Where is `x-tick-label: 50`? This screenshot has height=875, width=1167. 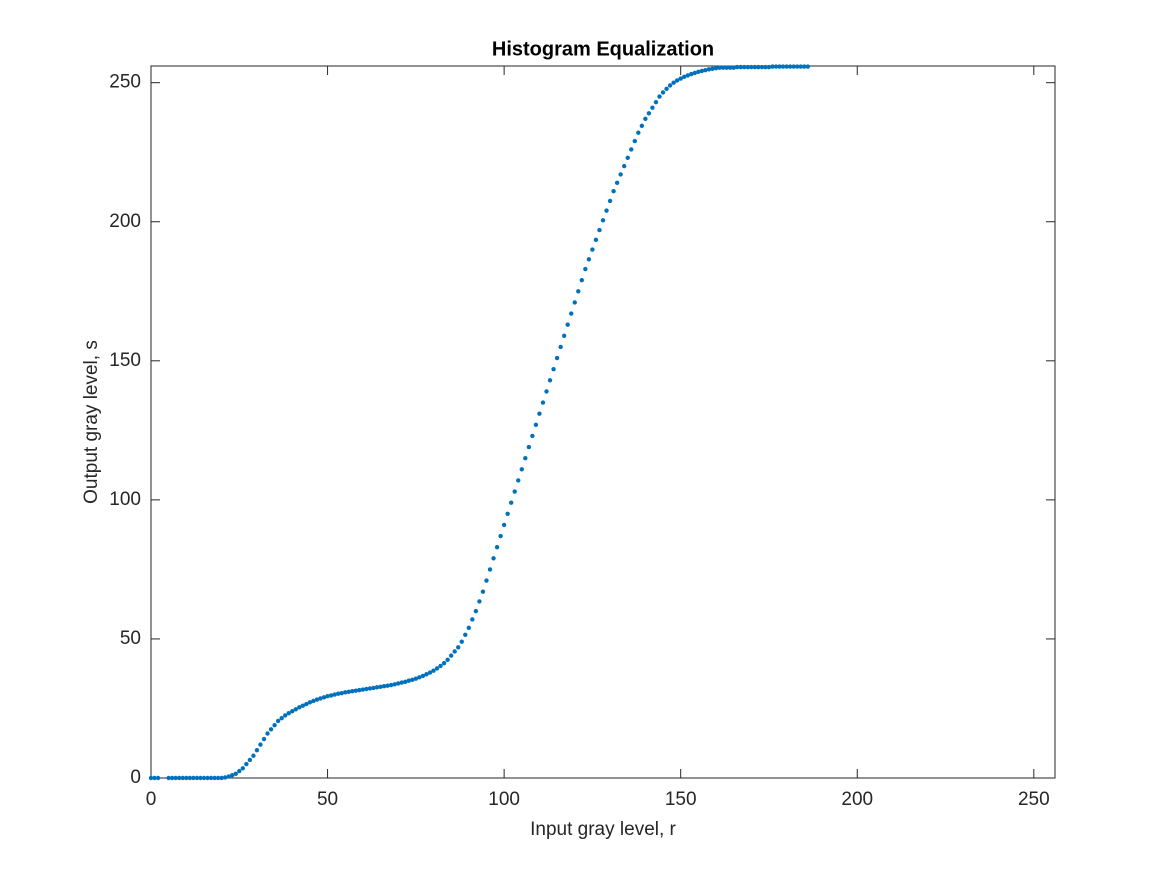 x-tick-label: 50 is located at coordinates (327, 799).